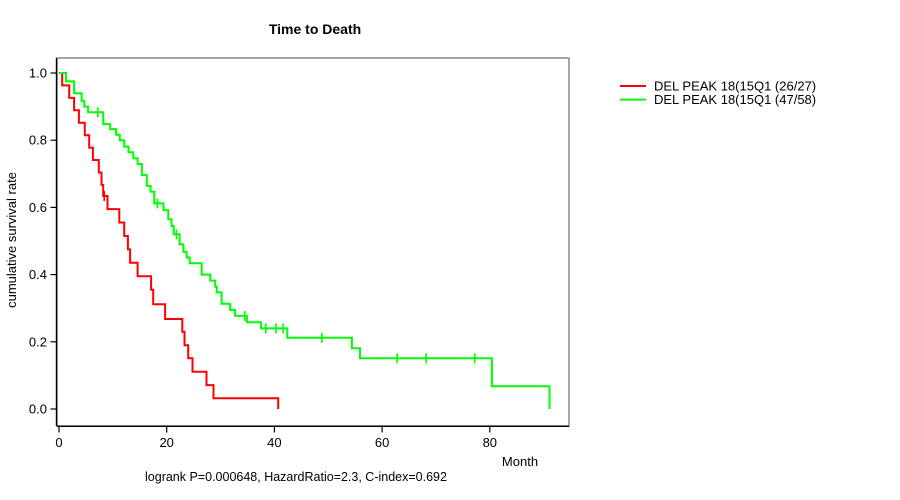 This screenshot has height=500, width=900. I want to click on x-axis: 0 20 40 60 80, so click(276, 438).